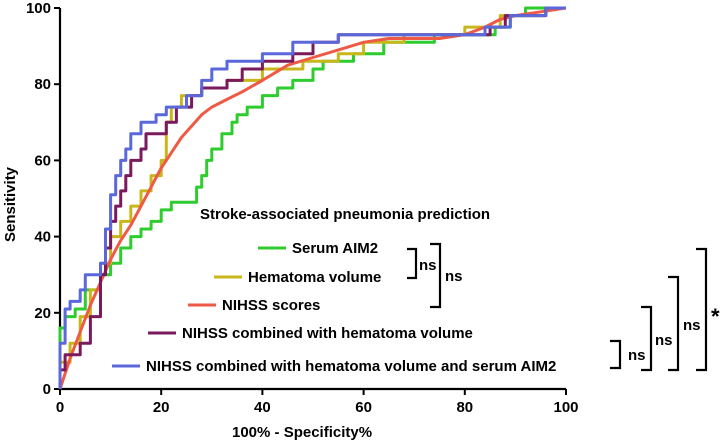  What do you see at coordinates (47, 389) in the screenshot?
I see `y-tick-label: 0` at bounding box center [47, 389].